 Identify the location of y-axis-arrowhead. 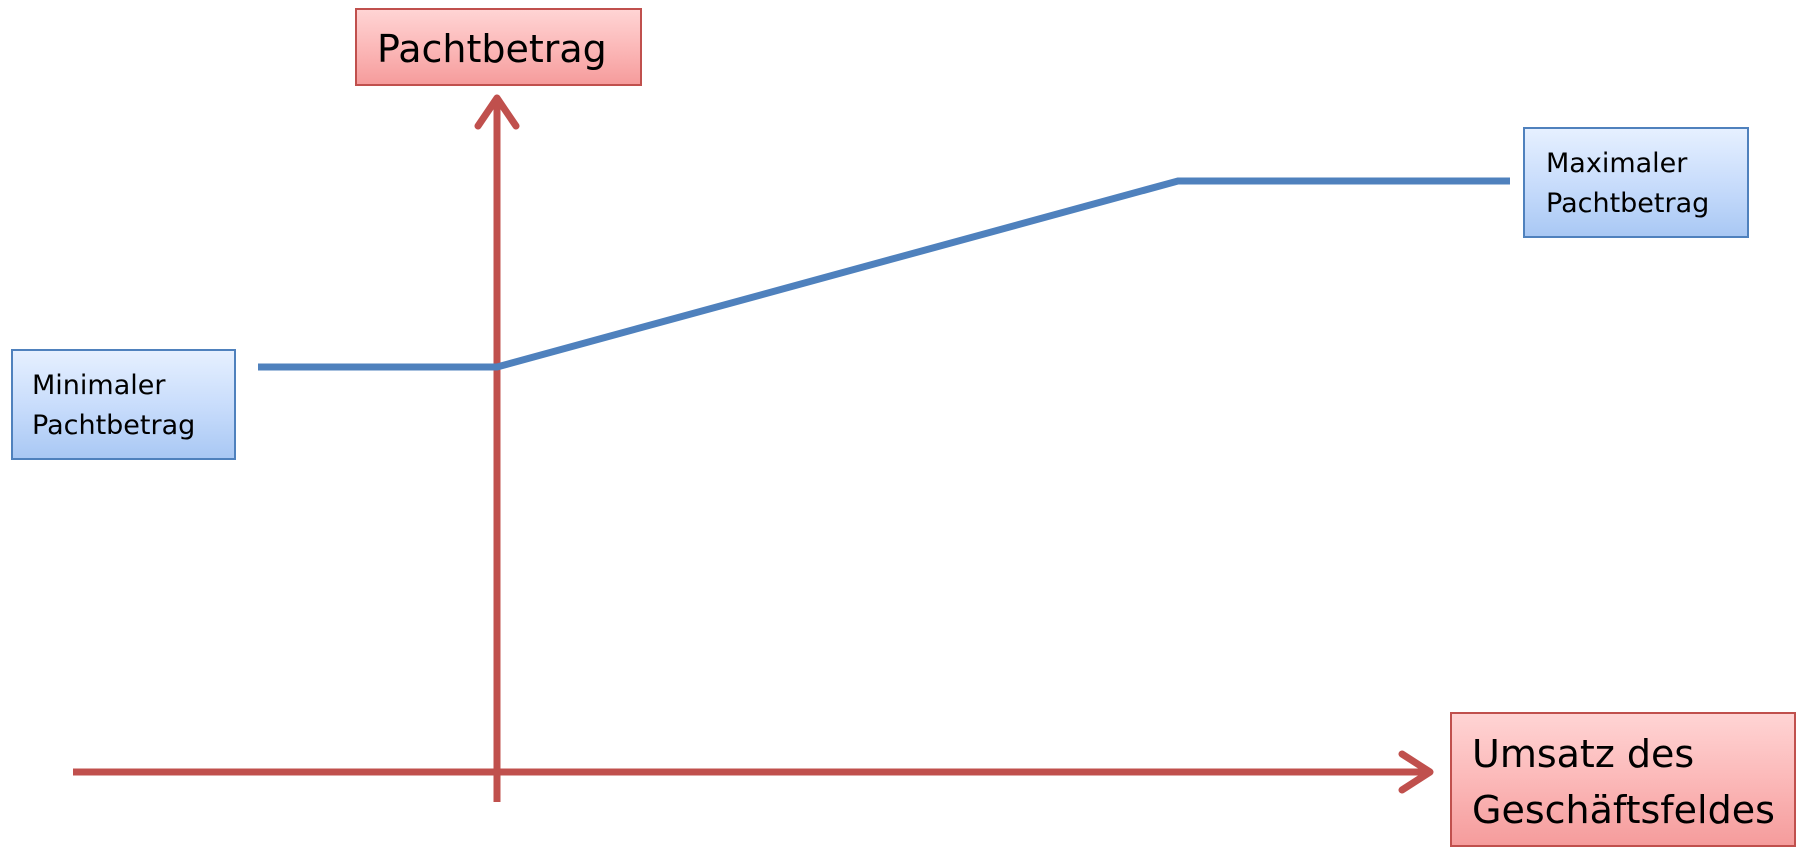
(497, 112).